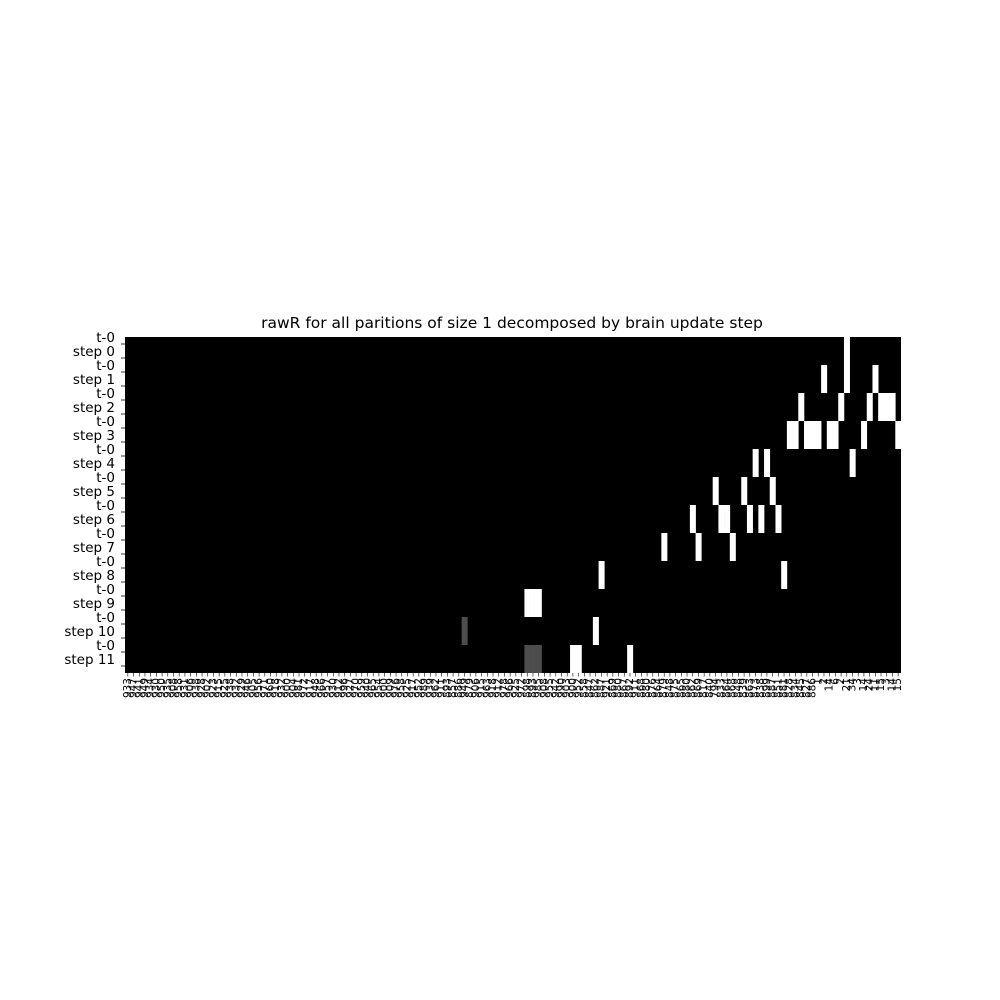  What do you see at coordinates (664, 688) in the screenshot?
I see `x-tick-label: 879` at bounding box center [664, 688].